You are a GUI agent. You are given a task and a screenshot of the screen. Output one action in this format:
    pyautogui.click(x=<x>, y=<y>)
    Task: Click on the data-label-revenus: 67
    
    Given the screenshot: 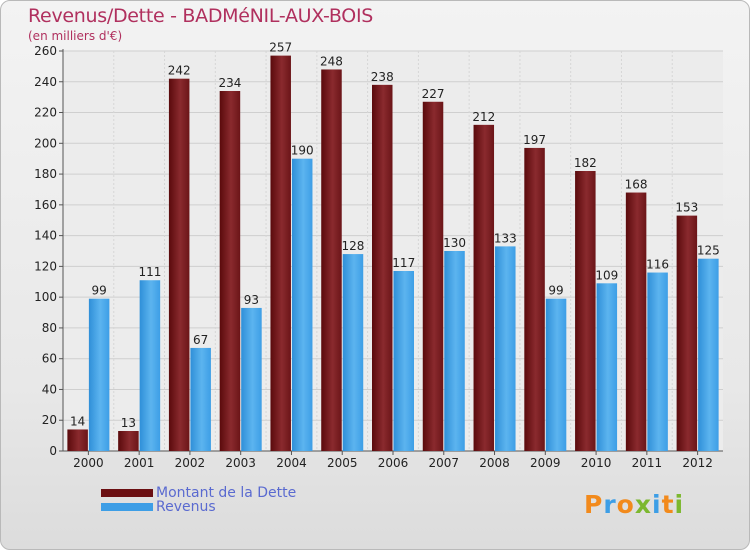 What is the action you would take?
    pyautogui.click(x=200, y=340)
    